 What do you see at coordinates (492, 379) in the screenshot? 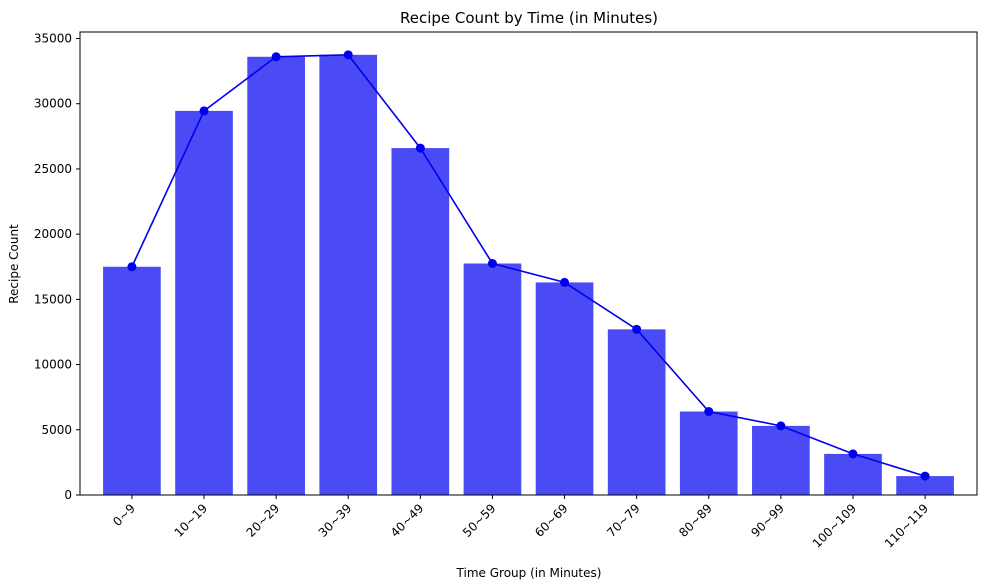
I see `bar-50~59` at bounding box center [492, 379].